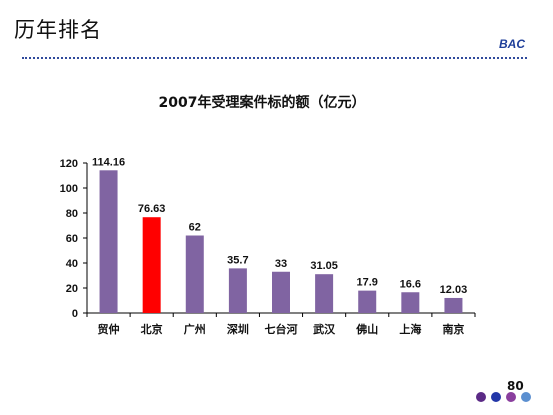 The image size is (553, 415). What do you see at coordinates (367, 283) in the screenshot?
I see `data-label-6: 17.9` at bounding box center [367, 283].